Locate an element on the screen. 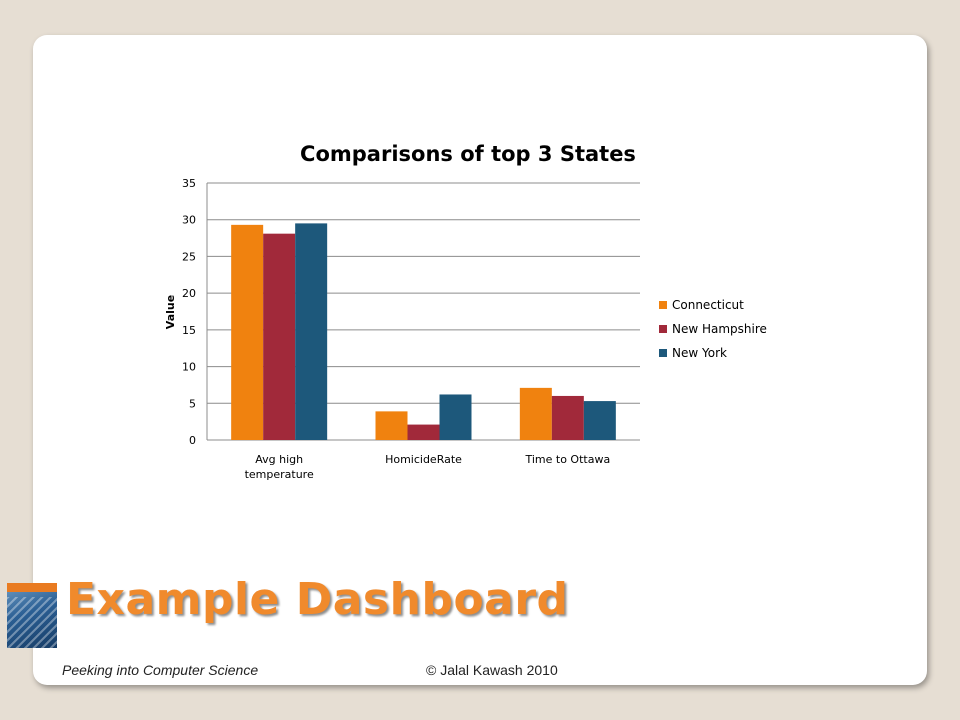  y-tick-label: 5 is located at coordinates (192, 403).